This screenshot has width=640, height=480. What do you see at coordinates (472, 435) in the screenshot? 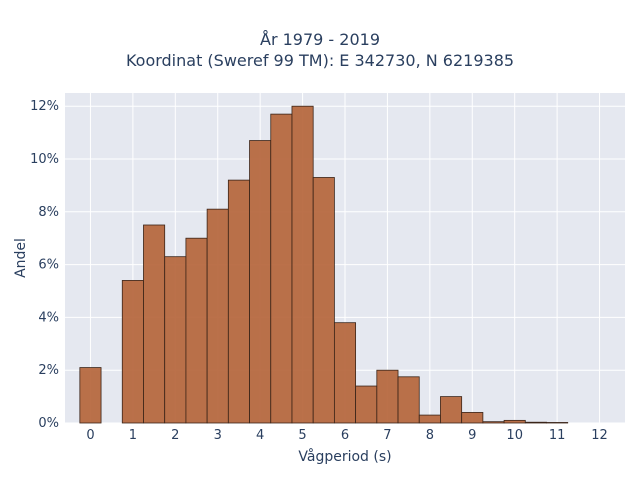
I see `x-tick-label: 9` at bounding box center [472, 435].